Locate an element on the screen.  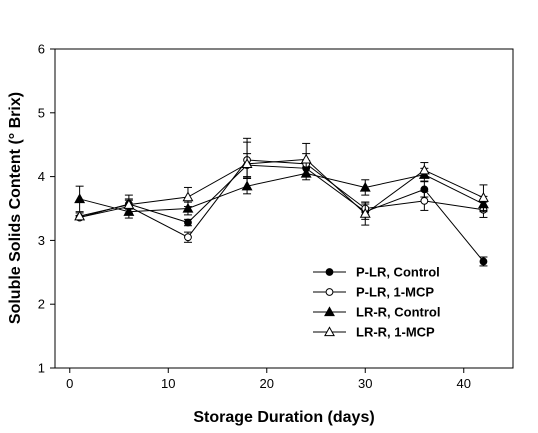
legend-item: LR-R, Control is located at coordinates (376, 312).